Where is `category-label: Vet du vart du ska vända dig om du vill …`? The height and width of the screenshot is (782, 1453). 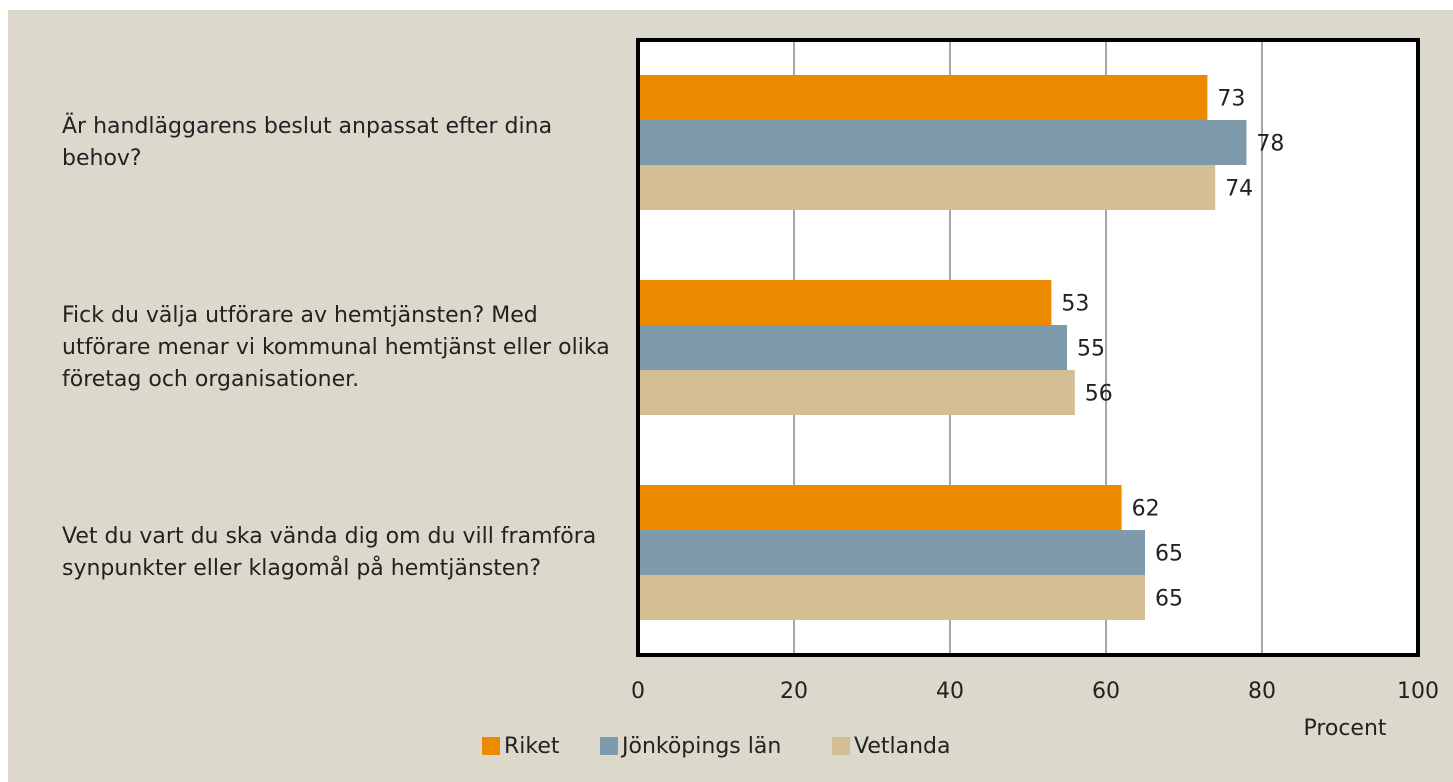
category-label: Vet du vart du ska vända dig om du vill … is located at coordinates (329, 552).